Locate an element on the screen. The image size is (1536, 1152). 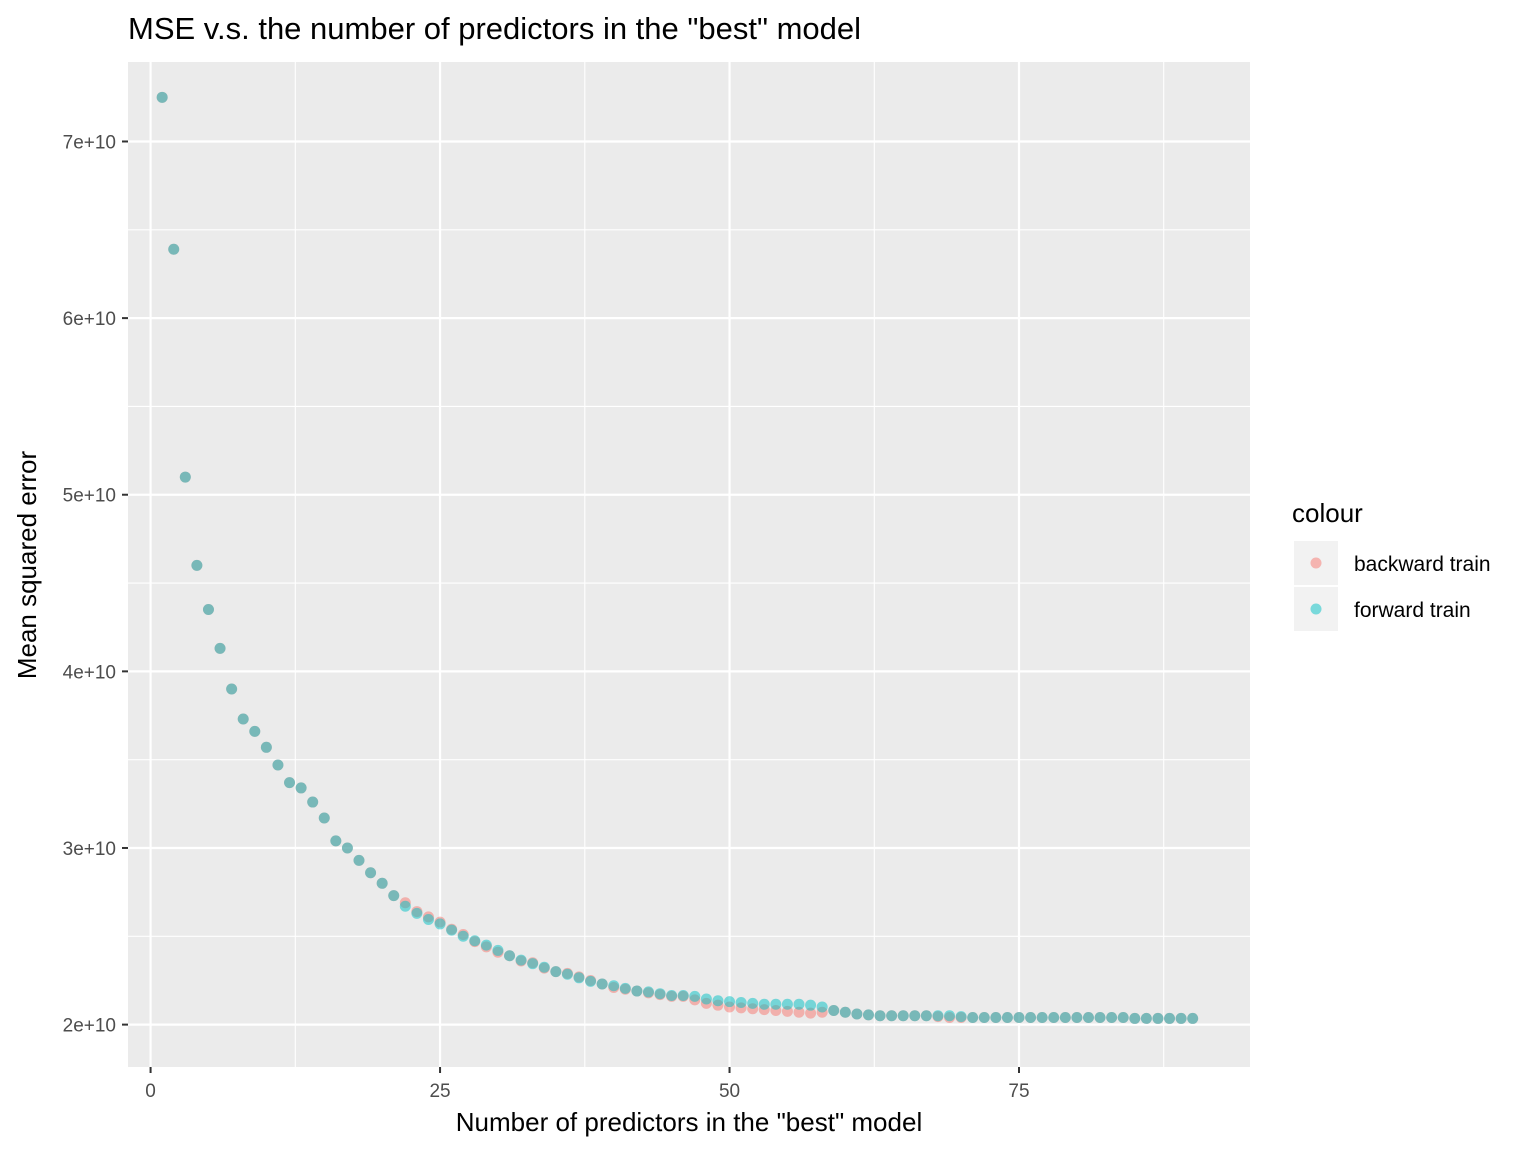
x-axis-title: Number of predictors in the "best" model is located at coordinates (689, 1122).